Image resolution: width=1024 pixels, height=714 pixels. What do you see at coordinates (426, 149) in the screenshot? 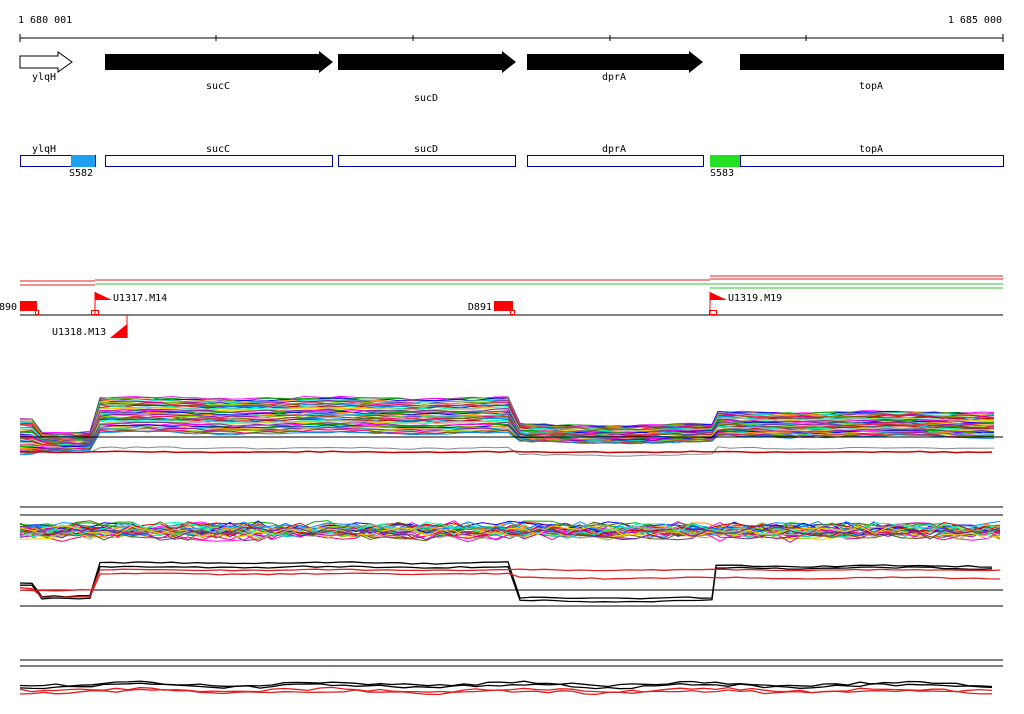
I see `tu-label-sucD: sucD` at bounding box center [426, 149].